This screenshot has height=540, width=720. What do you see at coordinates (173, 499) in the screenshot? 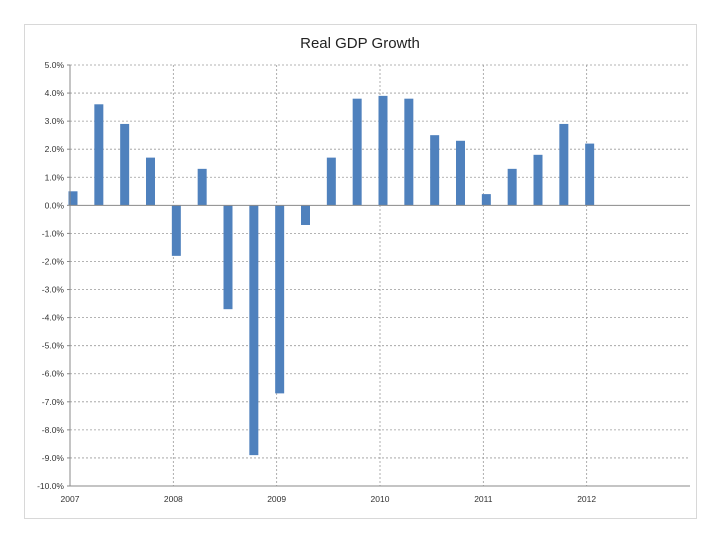
I see `x-tick-label: 2008` at bounding box center [173, 499].